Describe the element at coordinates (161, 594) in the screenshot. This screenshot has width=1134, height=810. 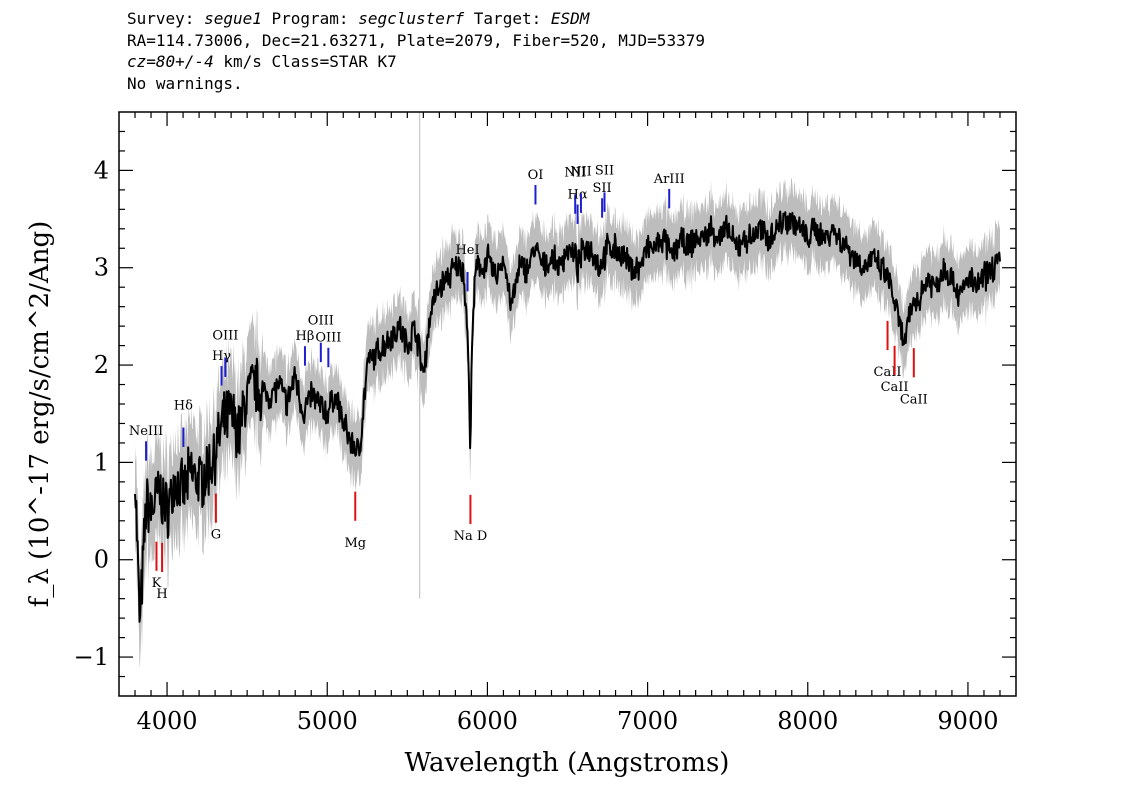
I see `absorption-line-label: H` at that location.